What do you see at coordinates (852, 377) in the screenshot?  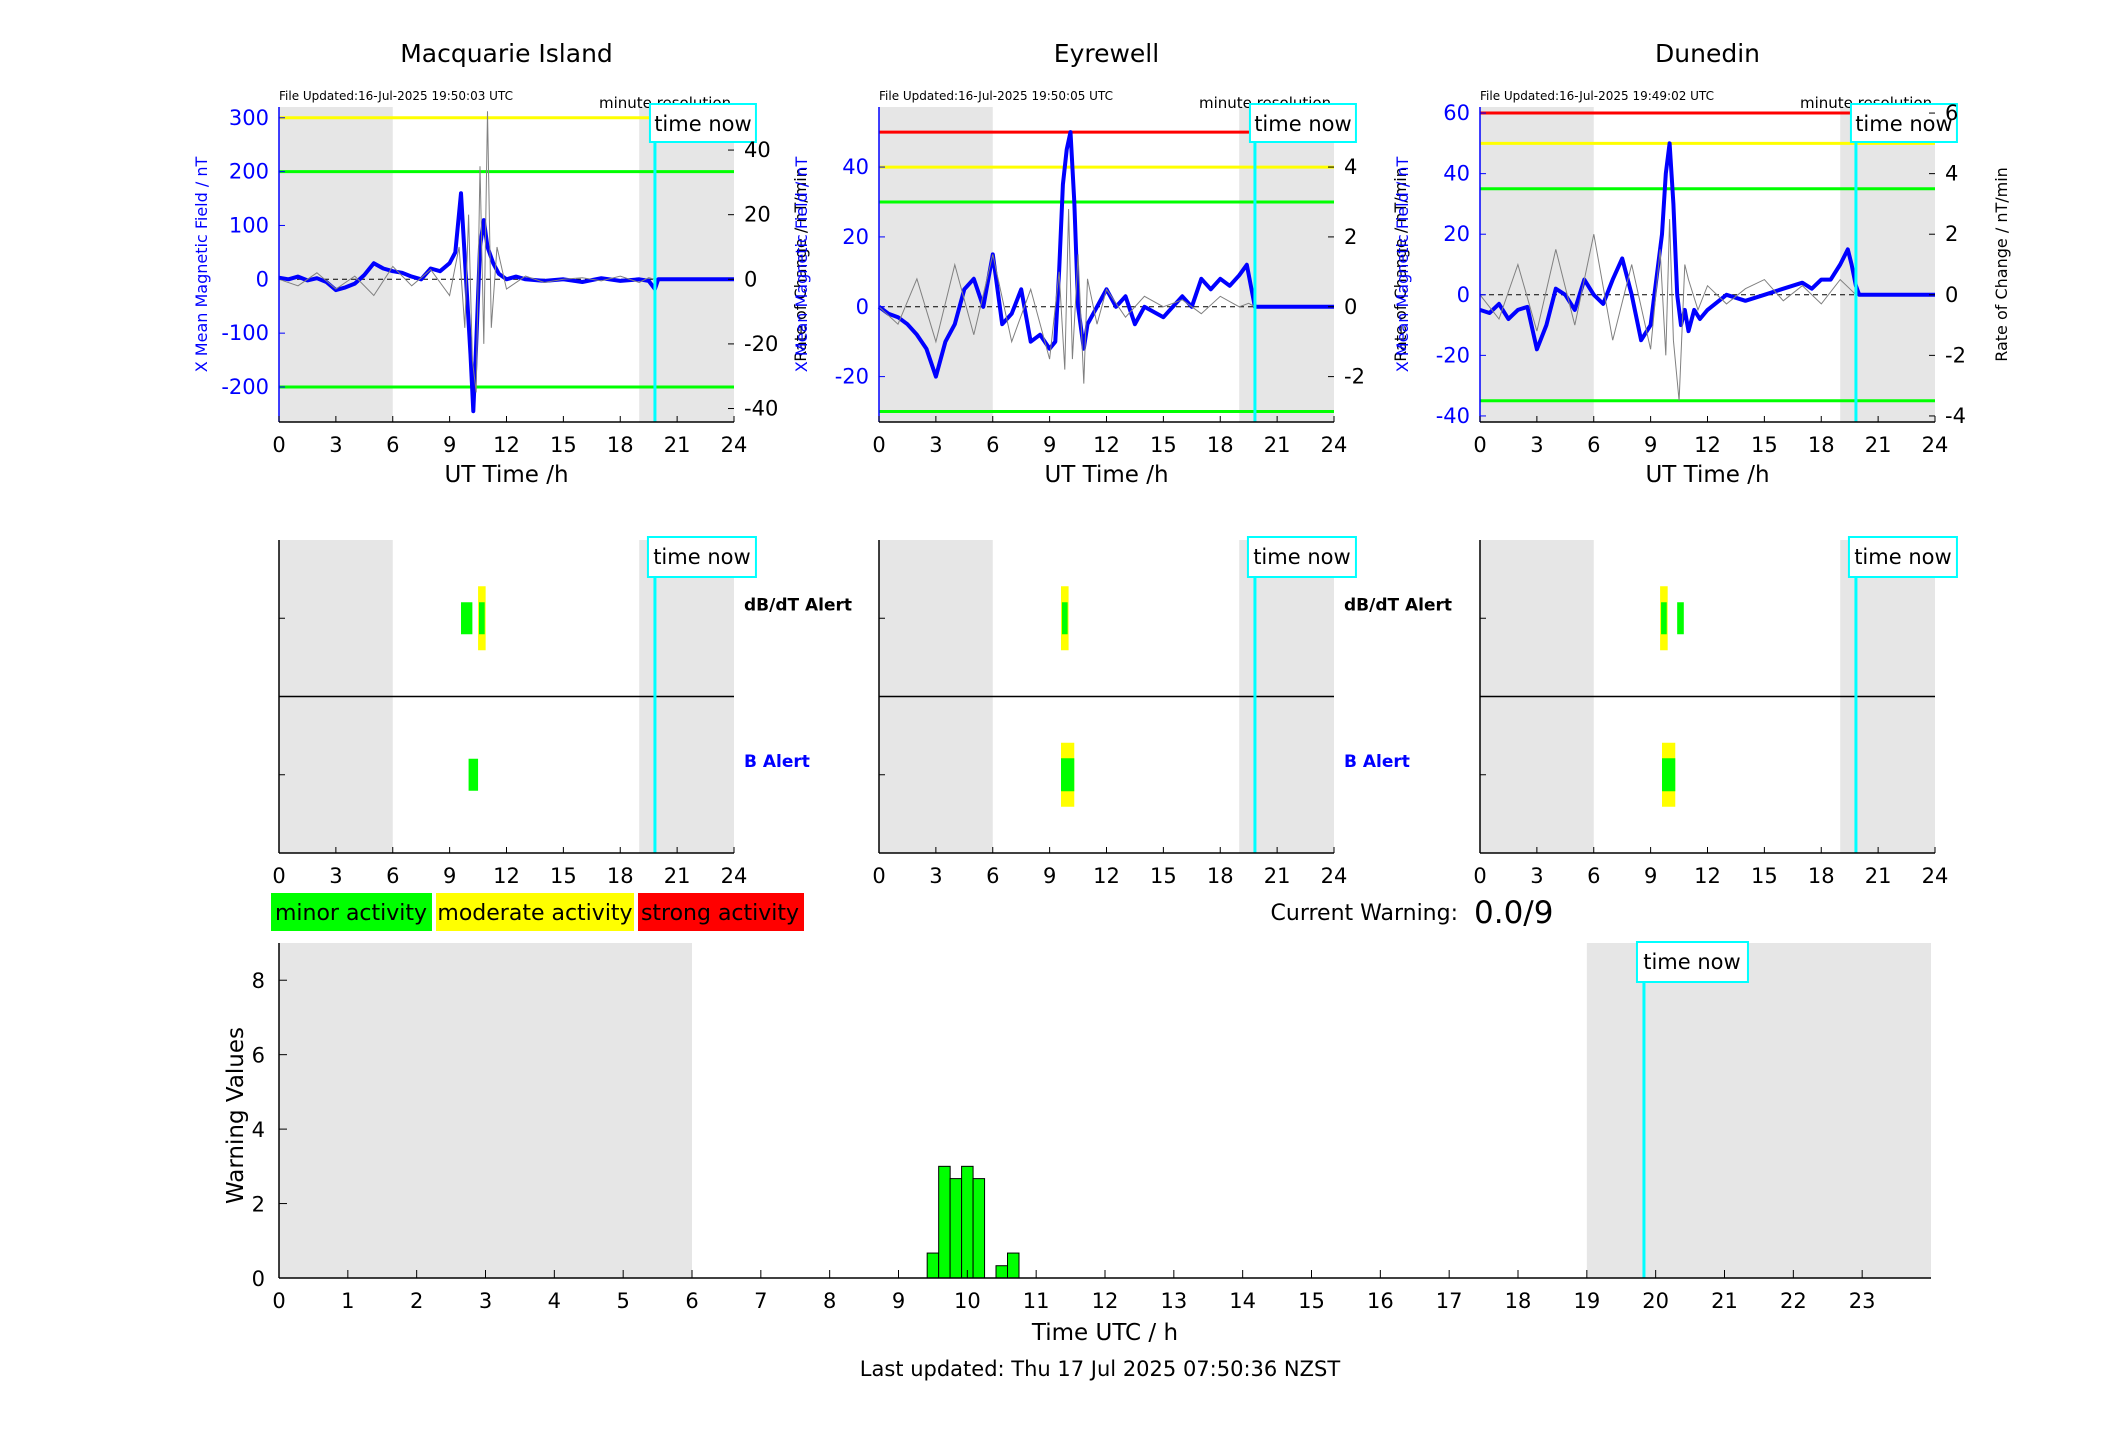 I see `y-left-tick-label: -20` at bounding box center [852, 377].